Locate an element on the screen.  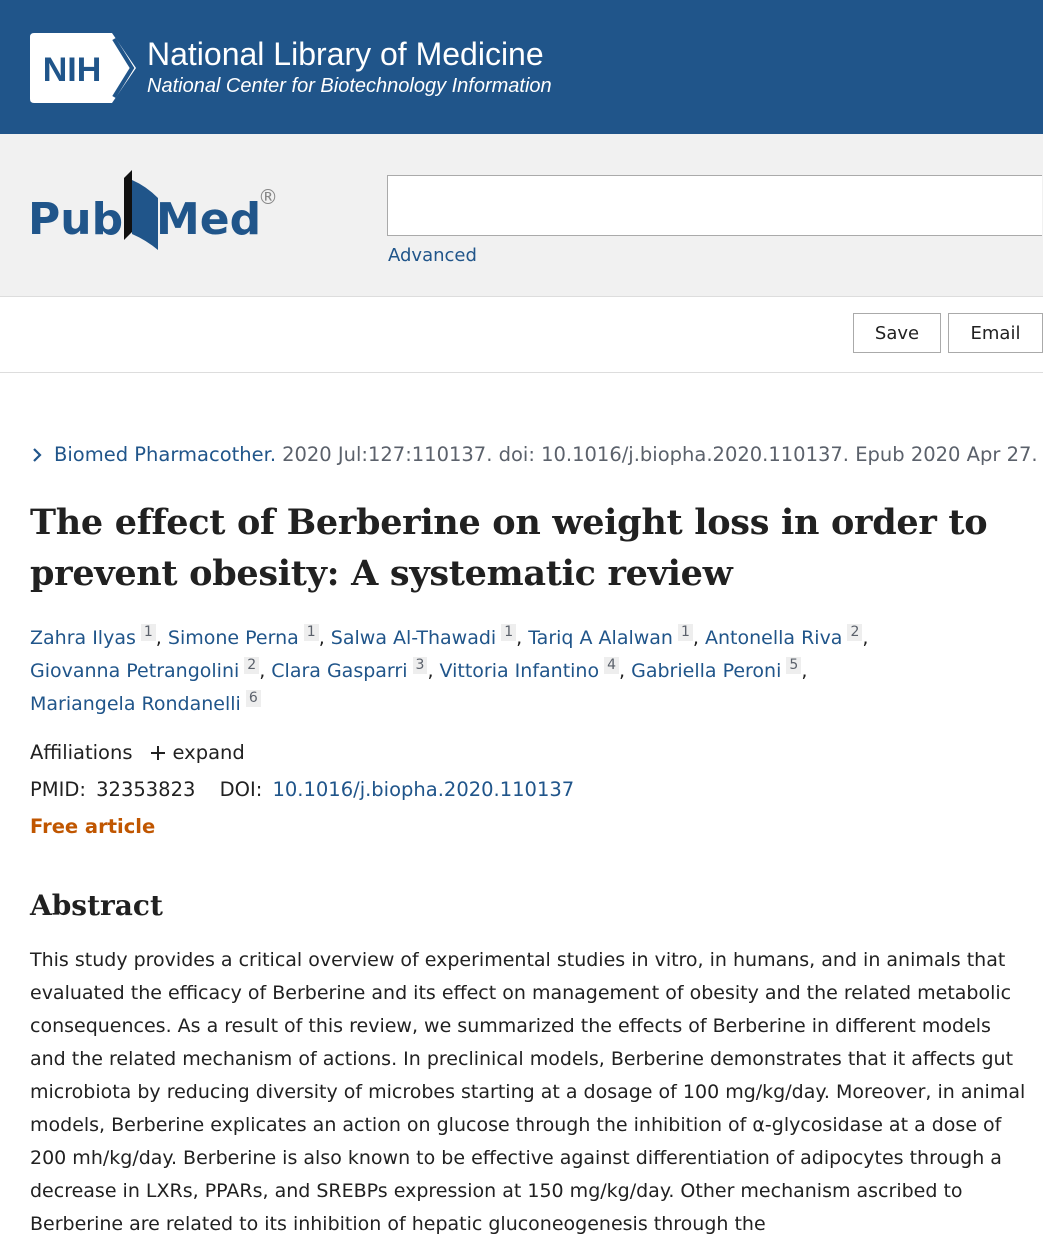
logo-med: Med is located at coordinates (208, 219).